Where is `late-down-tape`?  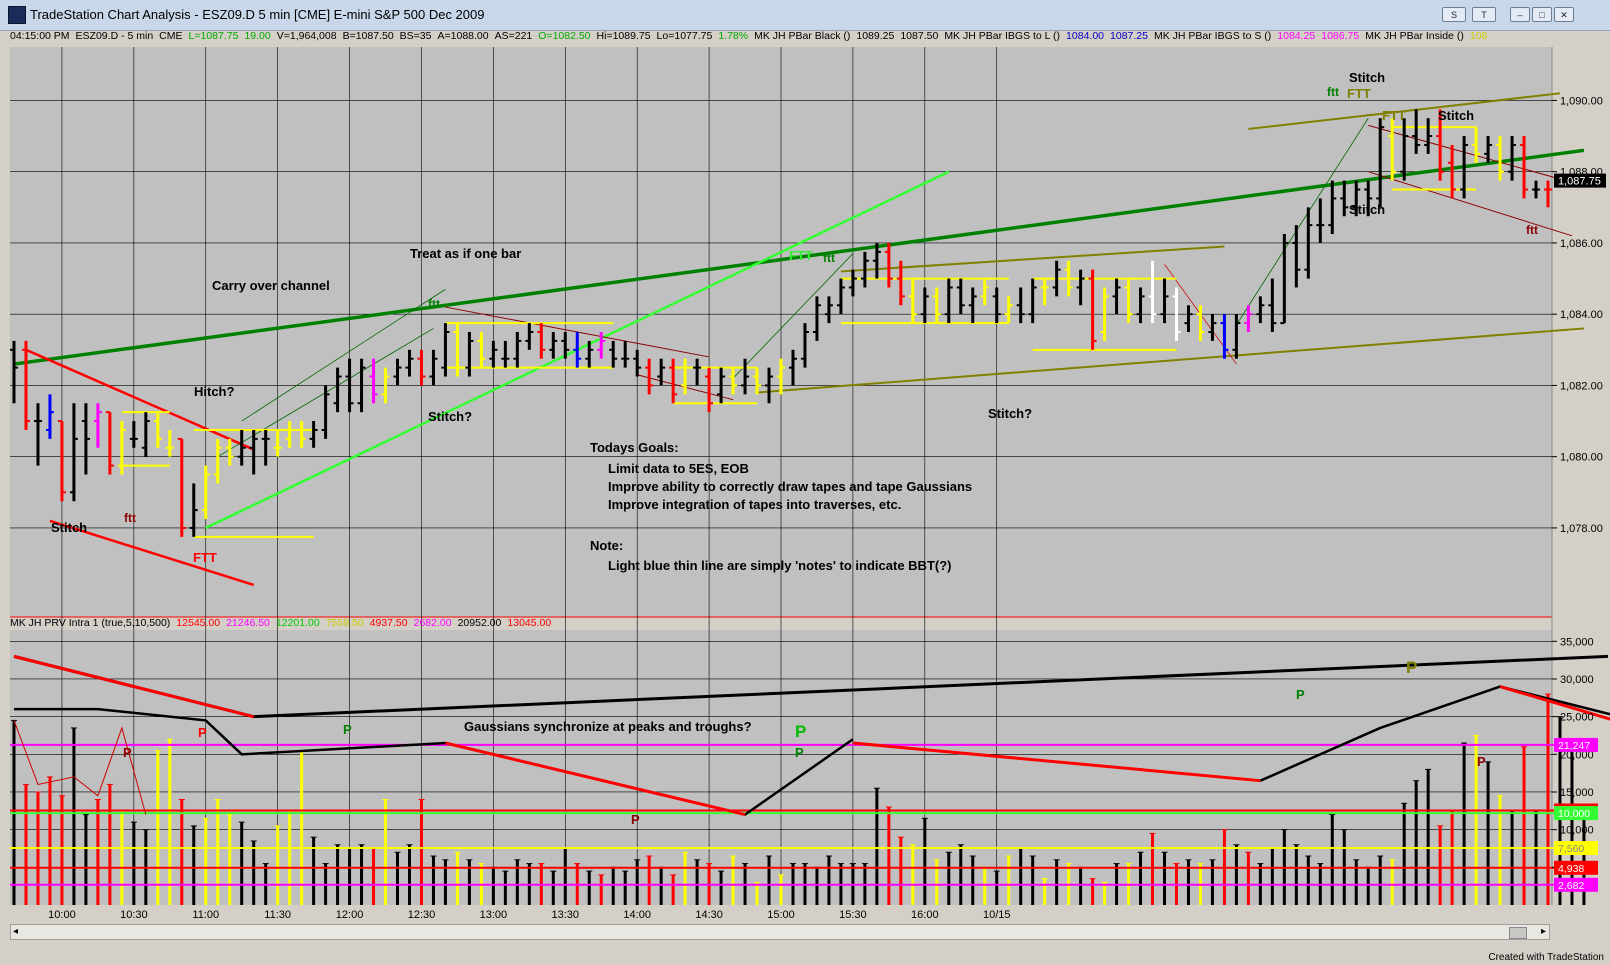
late-down-tape is located at coordinates (1470, 204).